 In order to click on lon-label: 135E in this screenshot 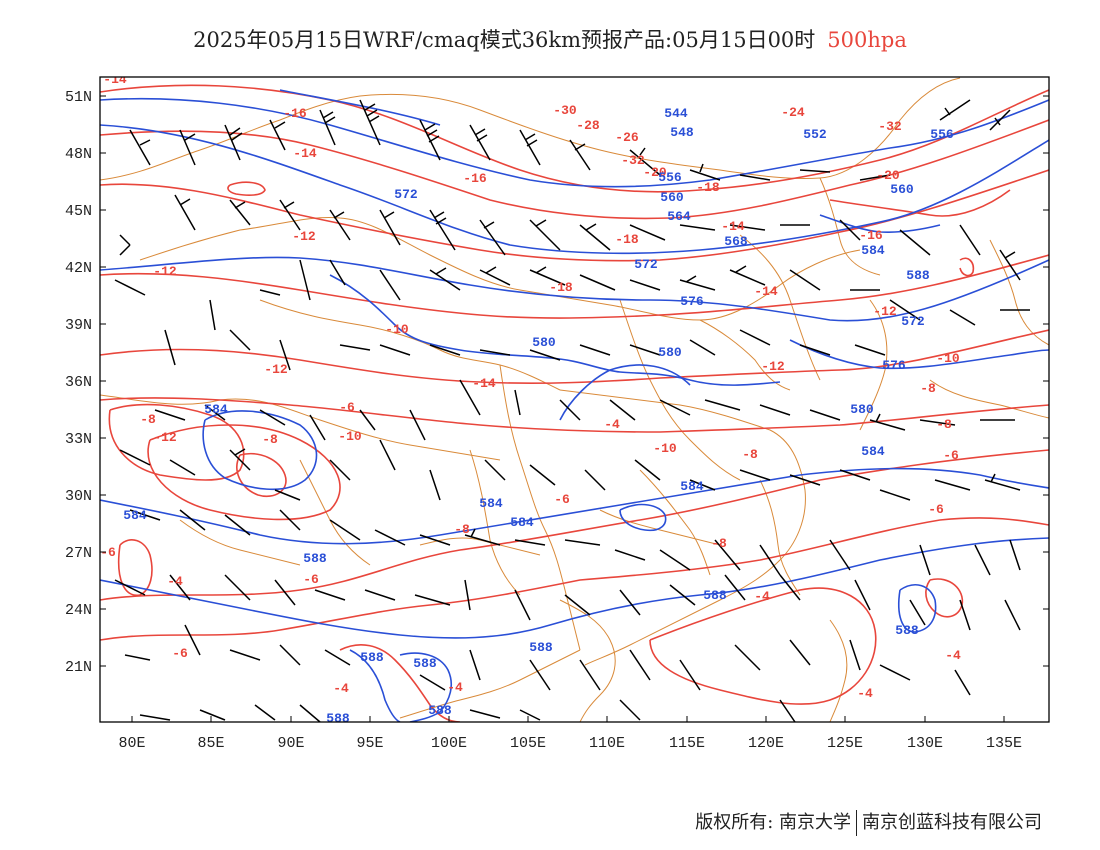, I will do `click(1004, 743)`.